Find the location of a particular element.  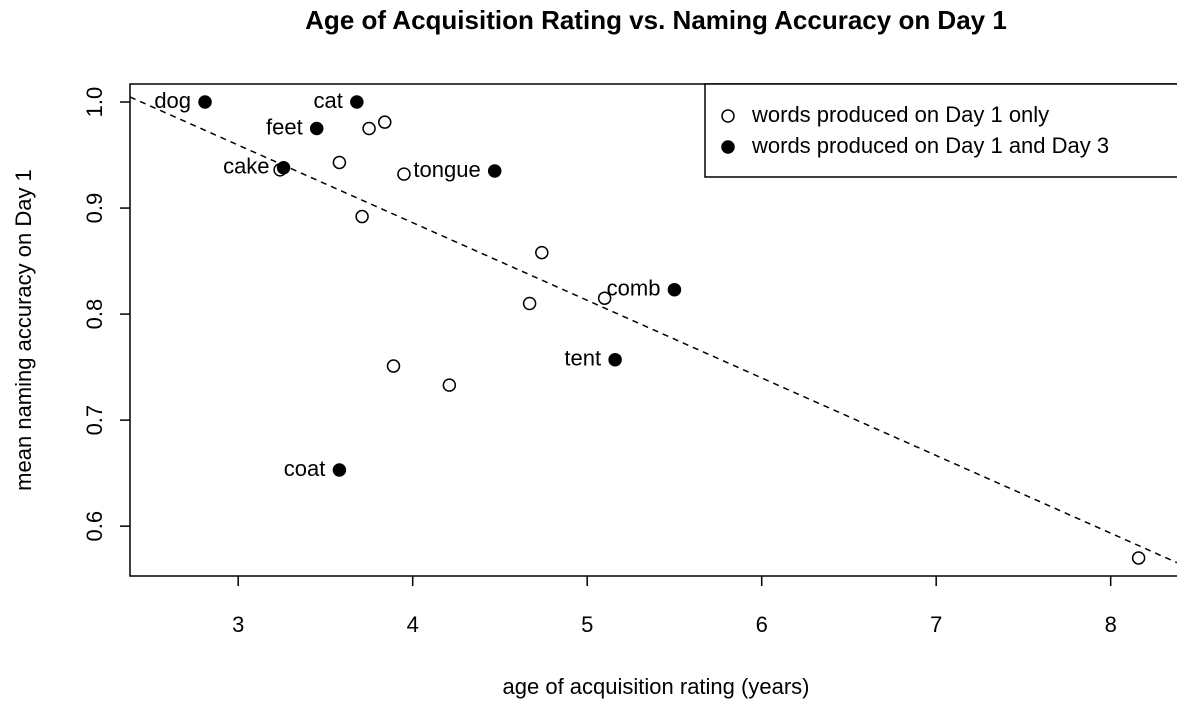

point-label: tongue is located at coordinates (446, 169).